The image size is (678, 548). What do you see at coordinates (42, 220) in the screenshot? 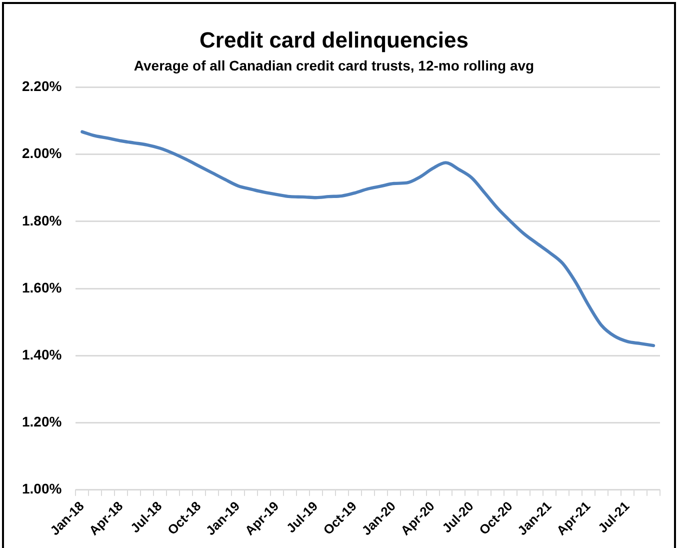
I see `y-tick-label: 1.80%` at bounding box center [42, 220].